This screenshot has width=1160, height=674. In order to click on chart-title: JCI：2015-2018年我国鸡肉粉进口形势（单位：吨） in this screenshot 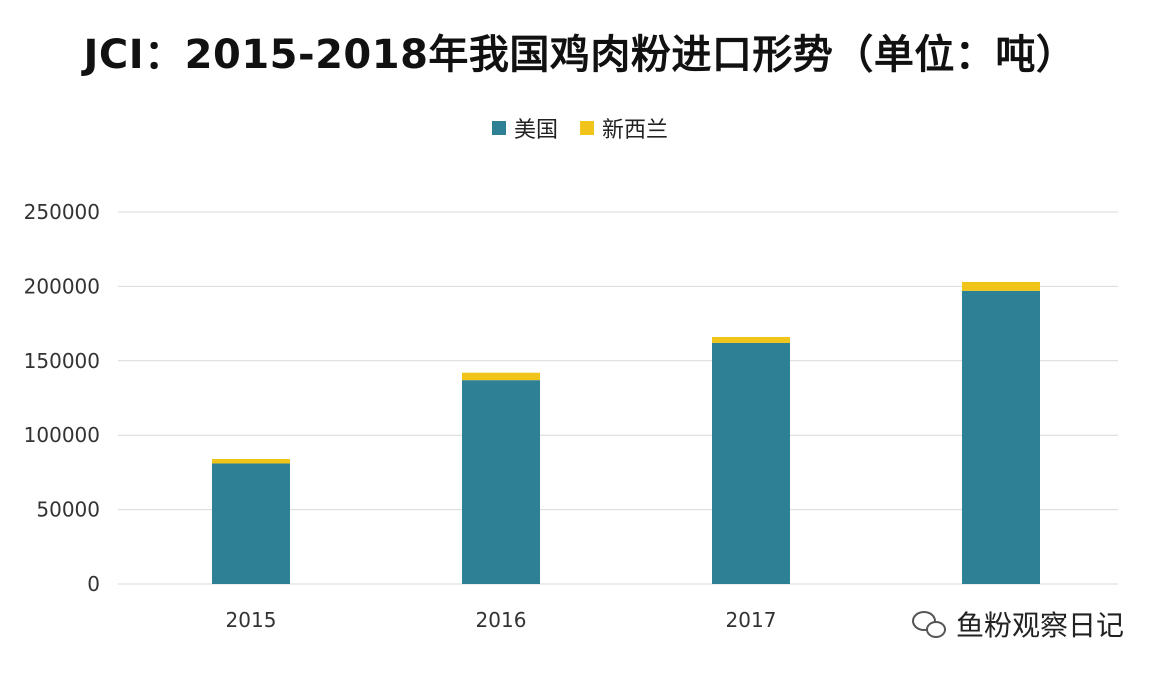, I will do `click(580, 55)`.